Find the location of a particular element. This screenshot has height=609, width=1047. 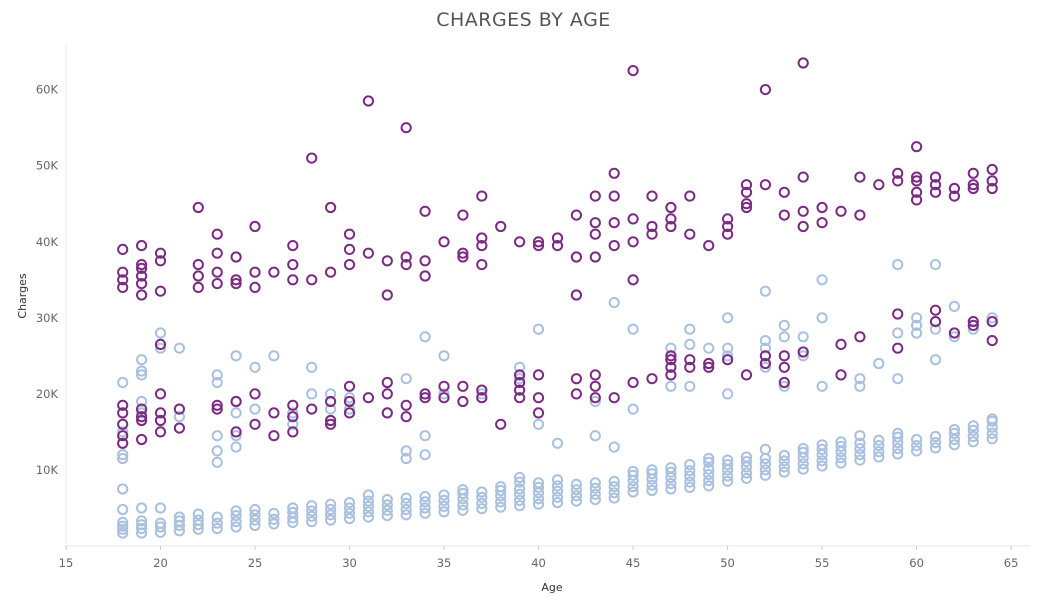

y-axis-ticks: 10K 20K 30K 40K 50K 60K is located at coordinates (47, 280).